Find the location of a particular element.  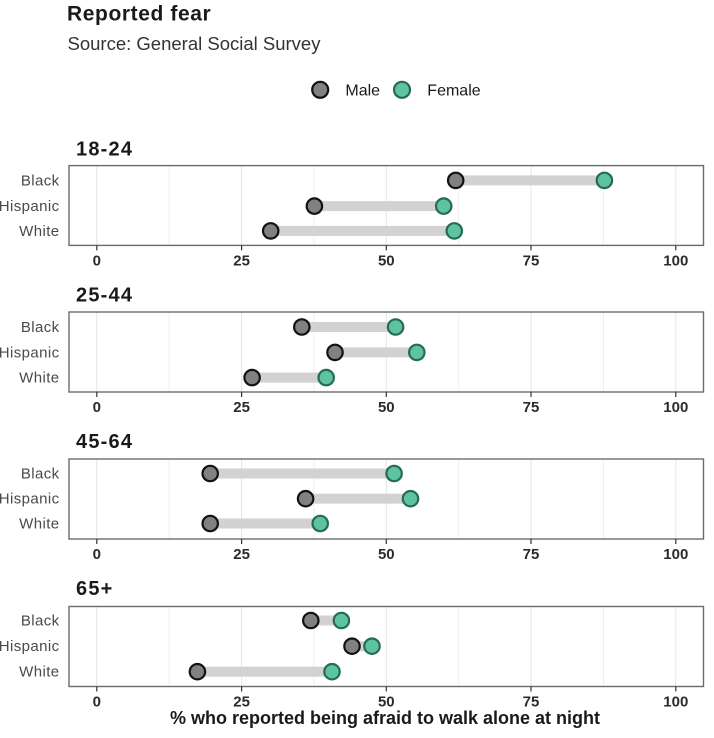

svg-text: 45-64 is located at coordinates (104, 442).